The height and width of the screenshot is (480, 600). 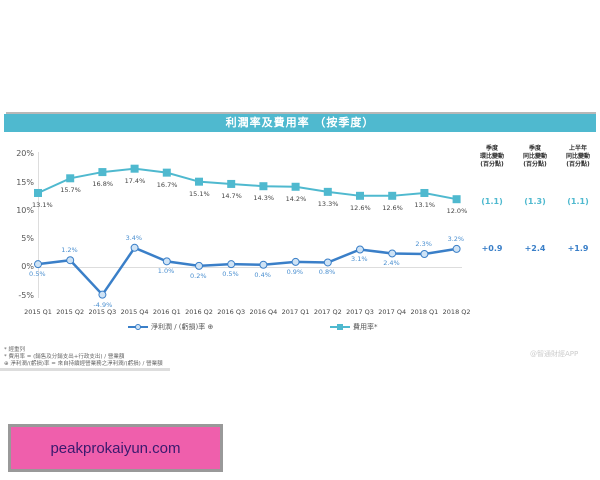 What do you see at coordinates (578, 248) in the screenshot?
I see `net-h1-yoy: +1.9` at bounding box center [578, 248].